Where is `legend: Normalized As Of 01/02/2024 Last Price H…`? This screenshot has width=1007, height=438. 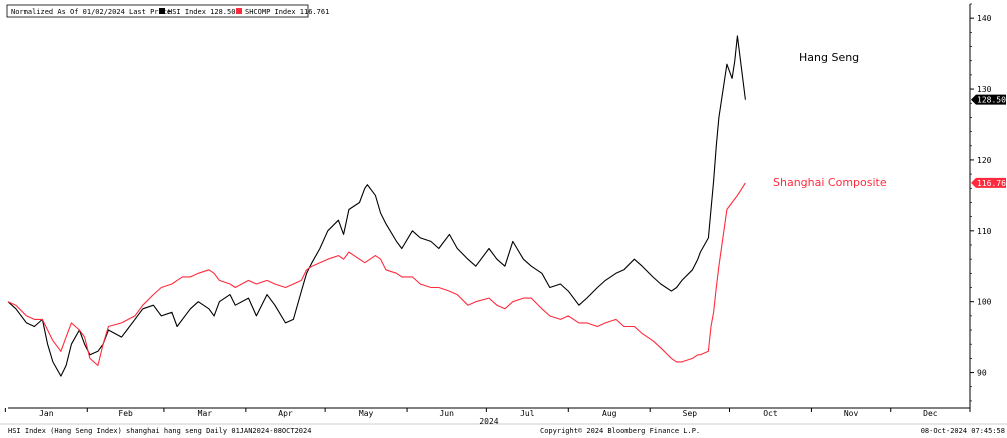 legend: Normalized As Of 01/02/2024 Last Price H… is located at coordinates (167, 11).